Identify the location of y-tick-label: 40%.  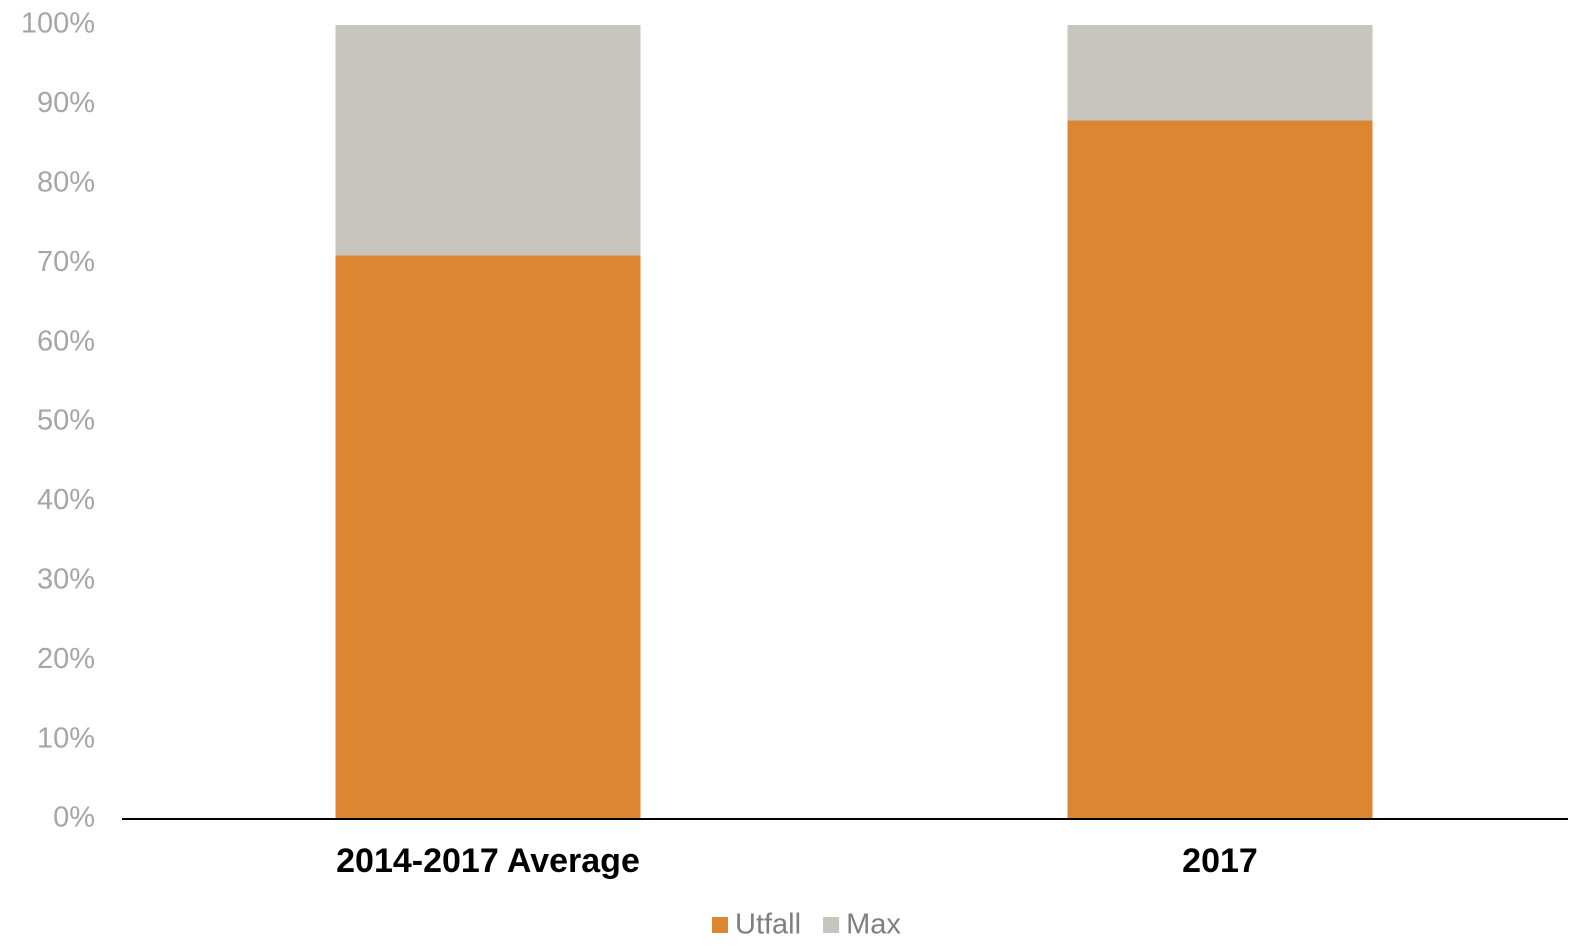
(66, 500).